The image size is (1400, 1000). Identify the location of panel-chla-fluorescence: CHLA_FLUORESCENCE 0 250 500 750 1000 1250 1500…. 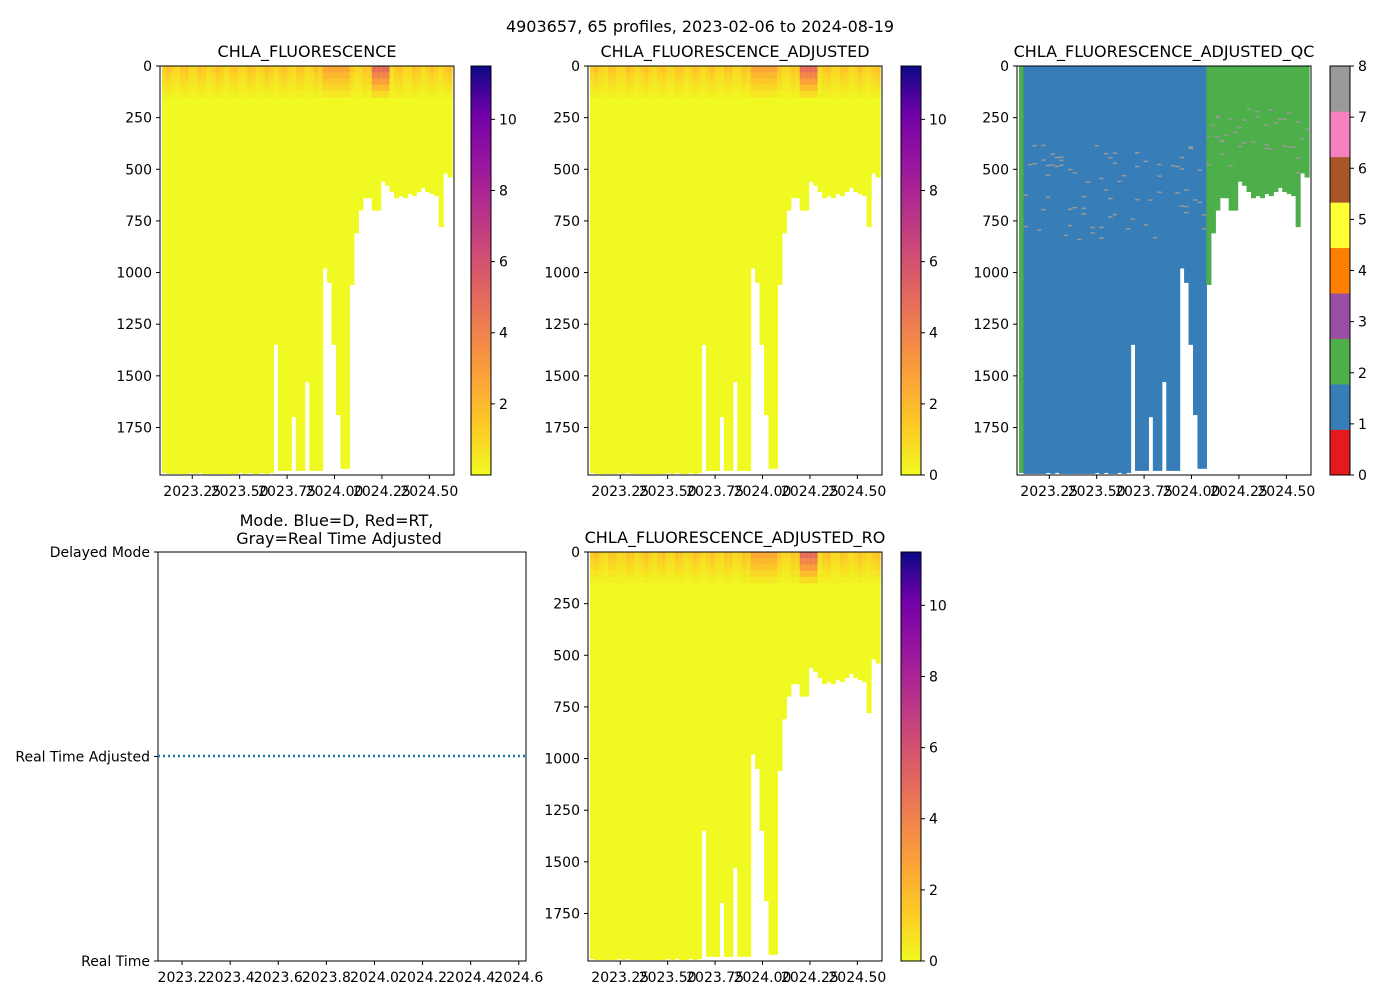
(316, 271).